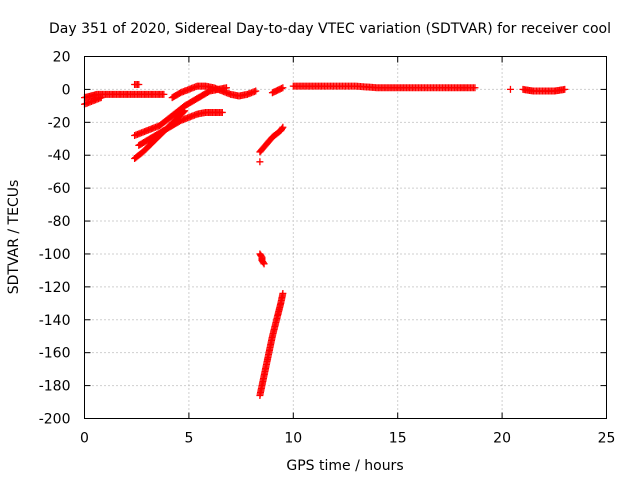  Describe the element at coordinates (344, 466) in the screenshot. I see `x-axis-label: GPS time / hours` at that location.